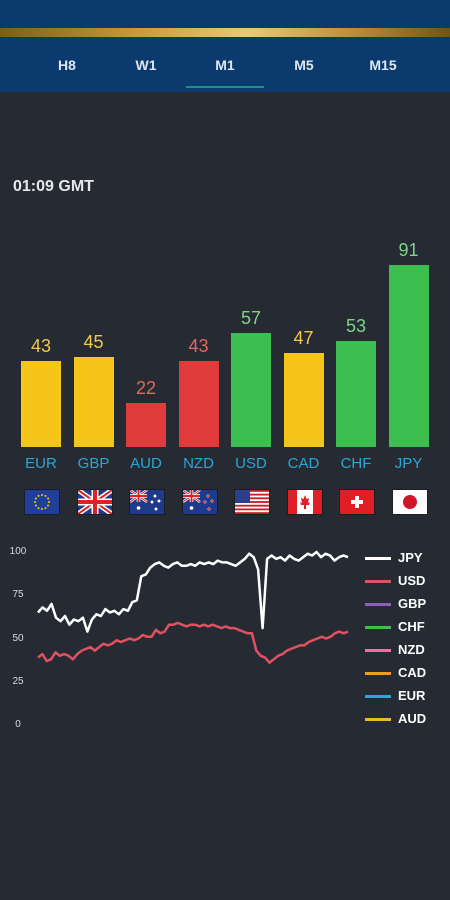 This screenshot has width=450, height=900. I want to click on bar-value-nzd: 43, so click(198, 346).